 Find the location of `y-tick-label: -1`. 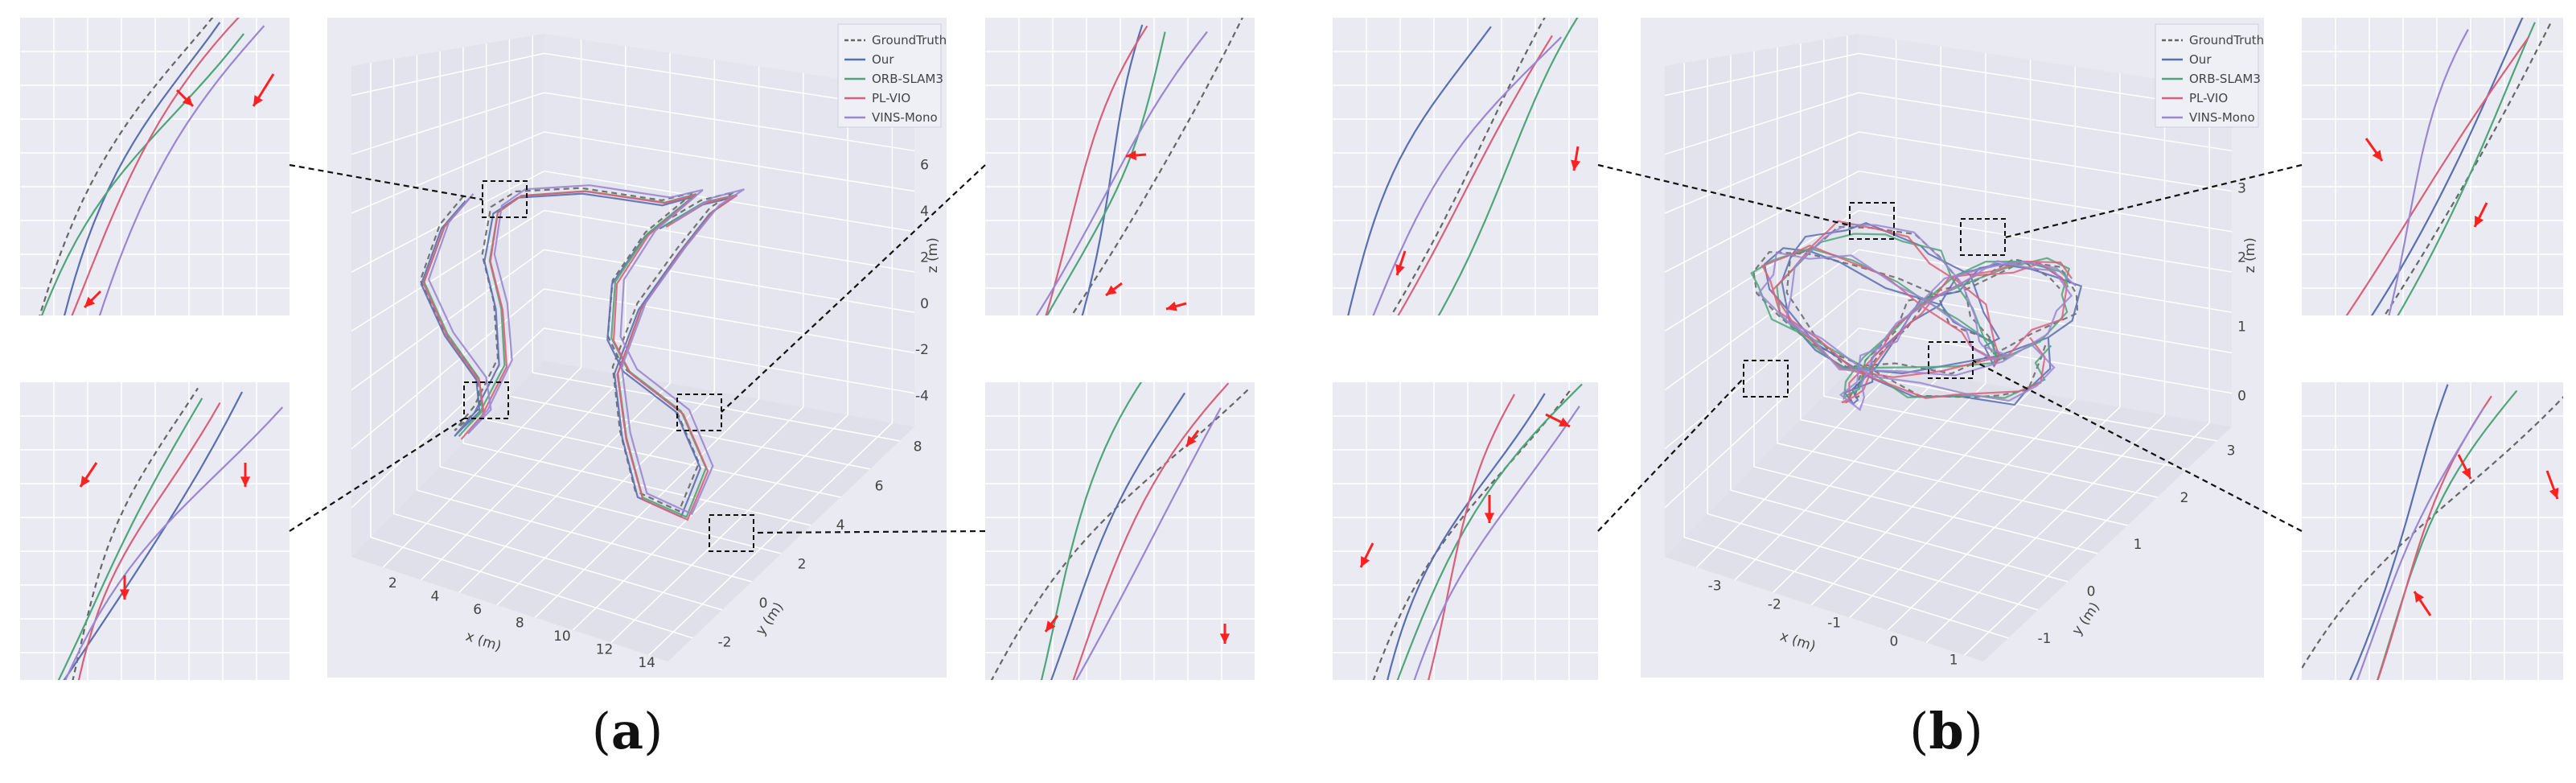

y-tick-label: -1 is located at coordinates (2045, 639).